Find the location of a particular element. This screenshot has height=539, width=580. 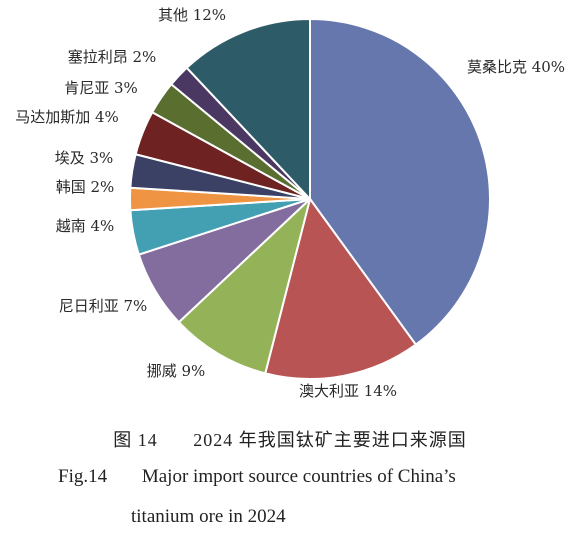

slice-label-name: 尼日利亚 is located at coordinates (89, 306).